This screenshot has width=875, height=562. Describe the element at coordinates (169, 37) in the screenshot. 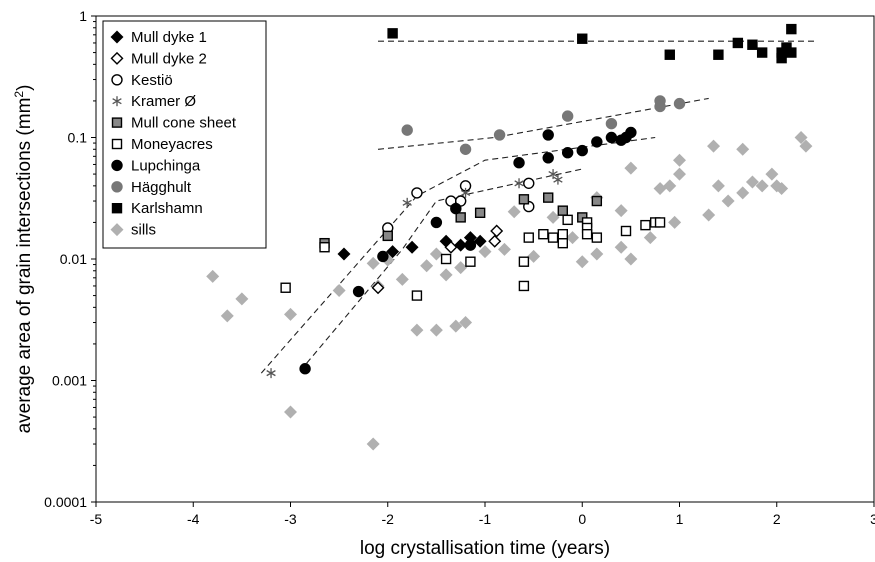

I see `legend-label-mull-dyke-1: Mull dyke 1` at that location.